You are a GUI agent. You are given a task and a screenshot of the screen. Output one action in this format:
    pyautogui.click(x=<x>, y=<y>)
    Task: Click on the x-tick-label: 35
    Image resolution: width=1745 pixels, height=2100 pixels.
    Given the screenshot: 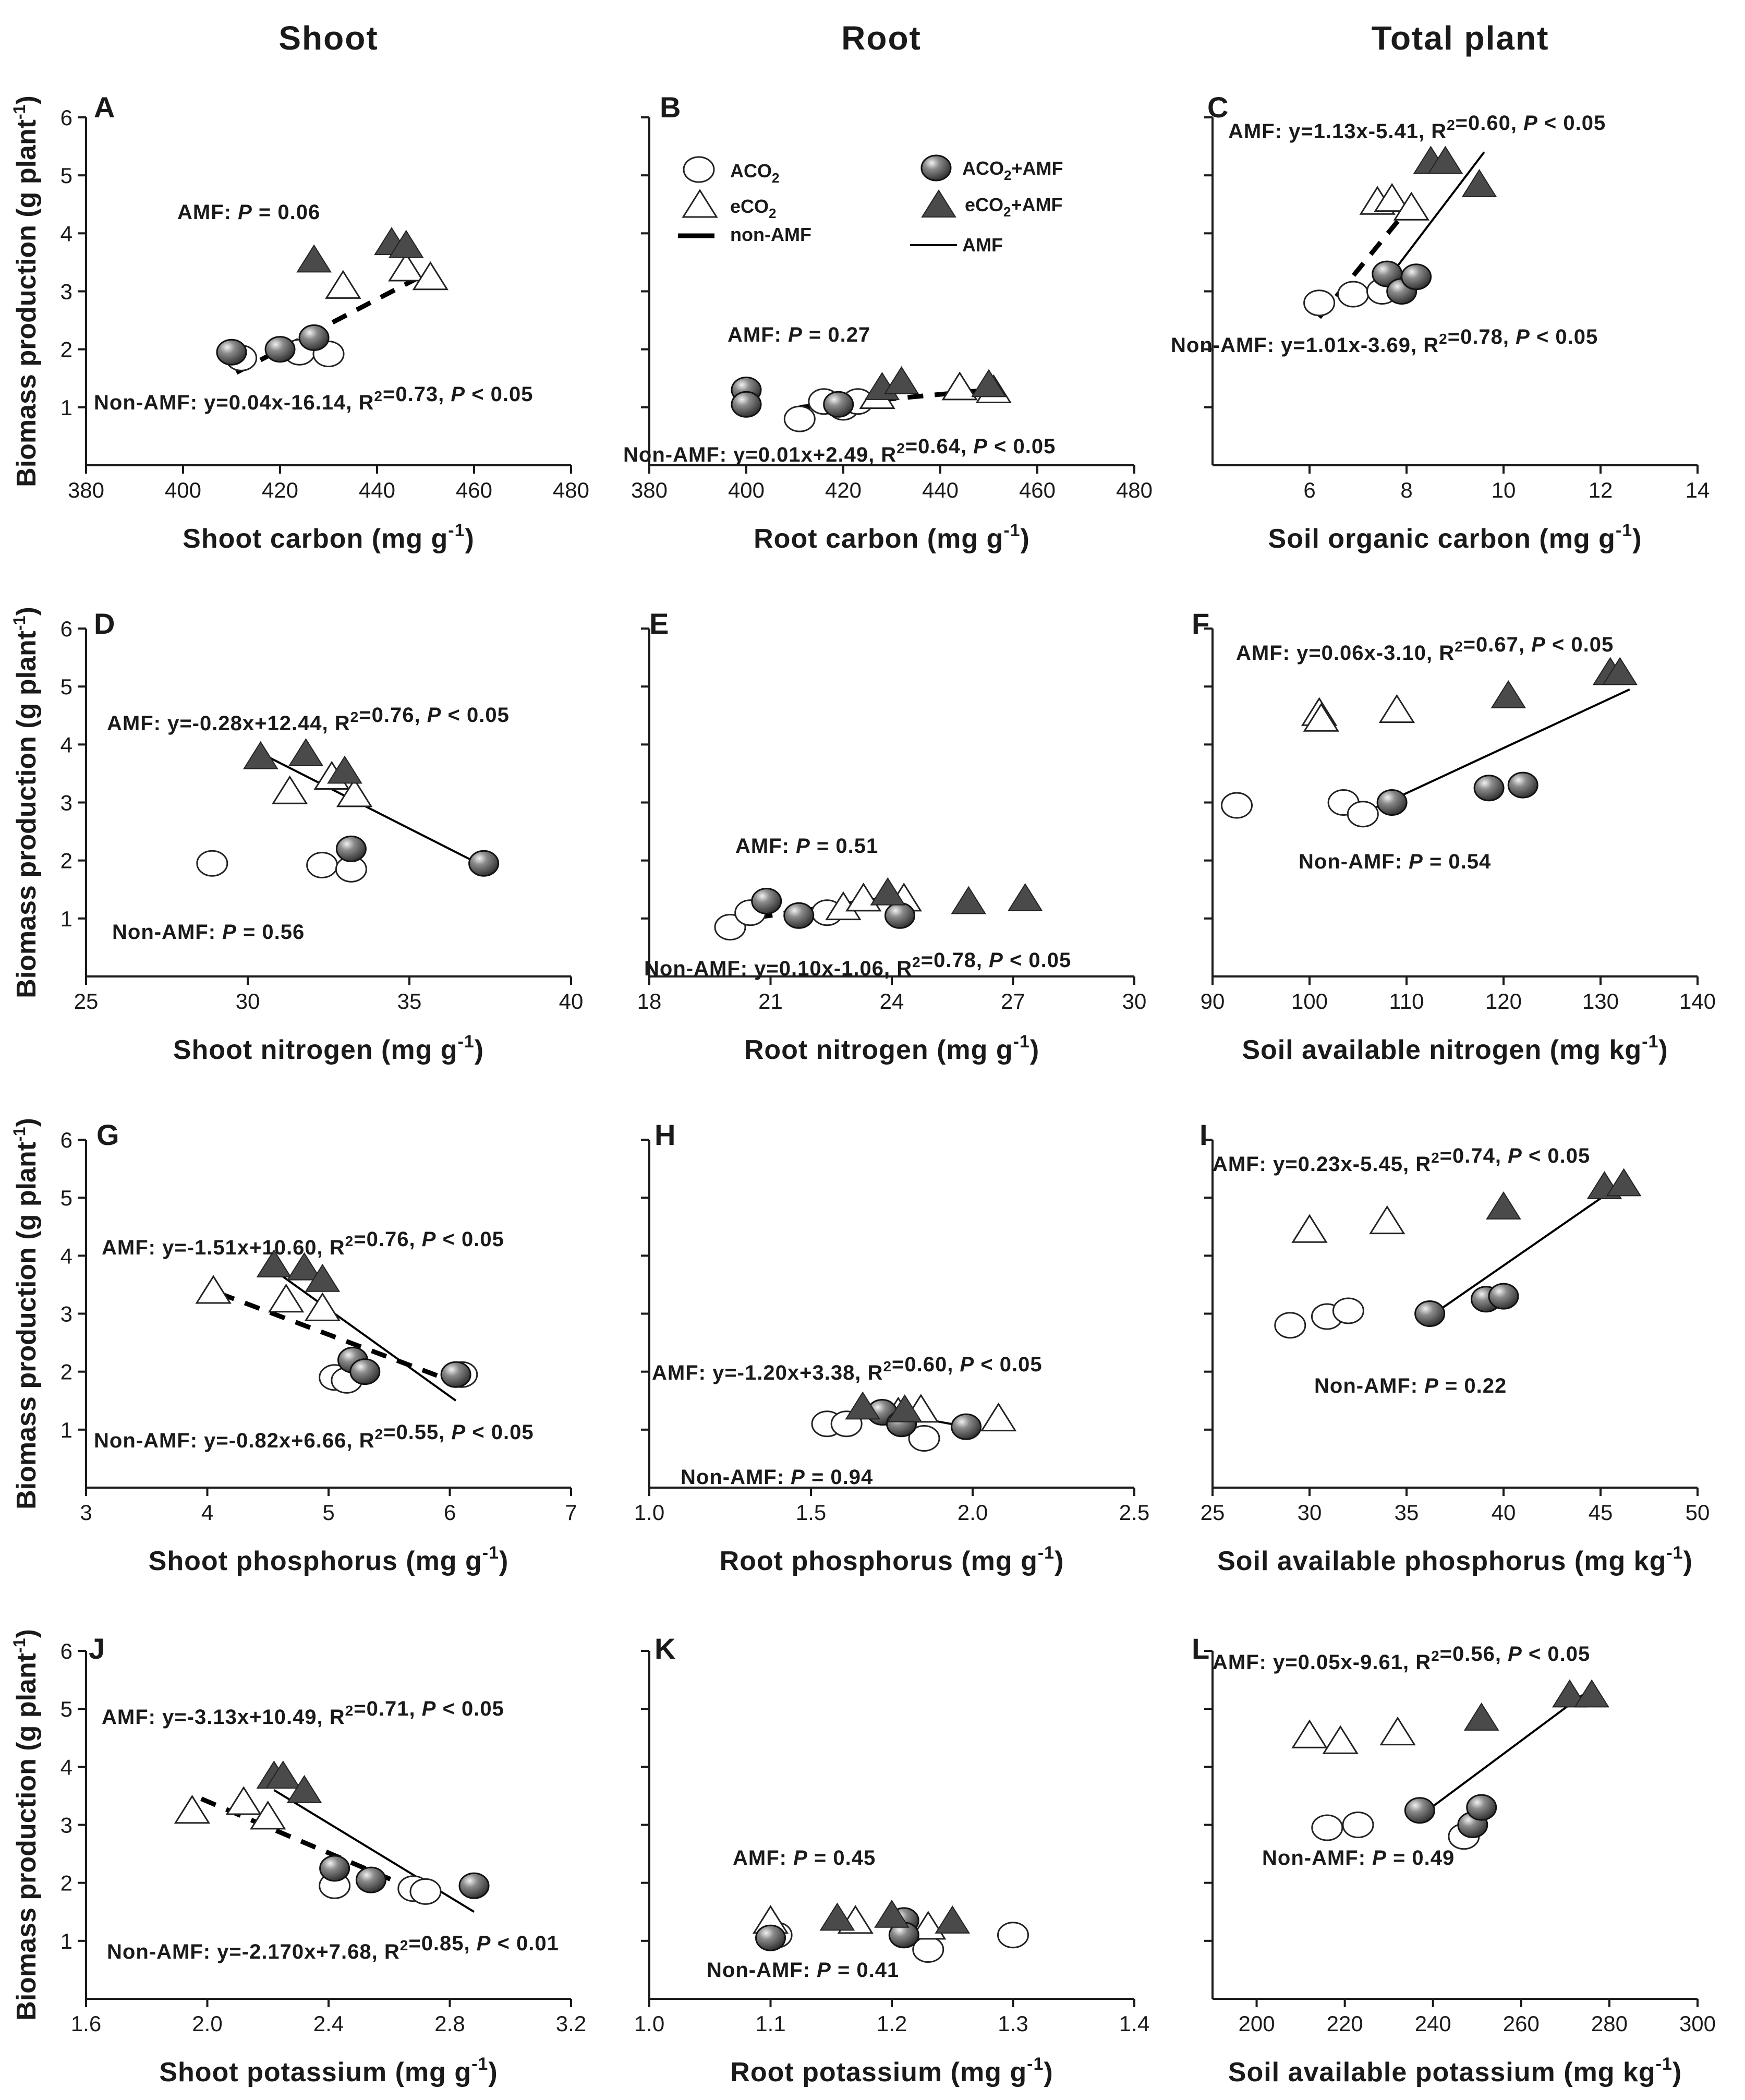 What is the action you would take?
    pyautogui.click(x=1407, y=1512)
    